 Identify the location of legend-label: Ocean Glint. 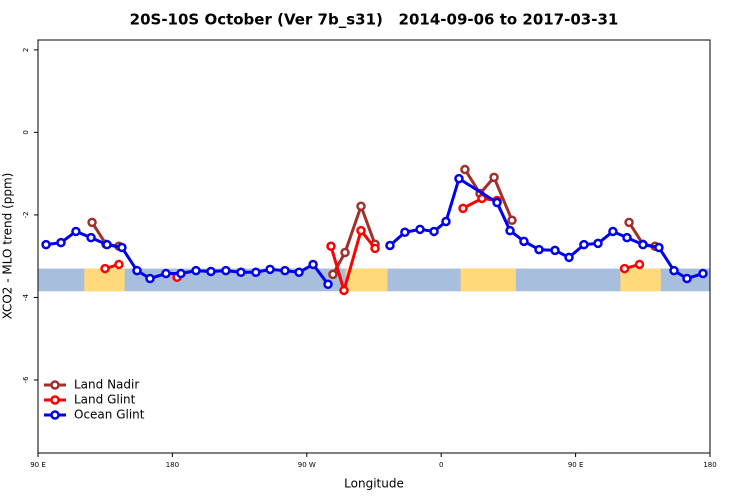
(109, 415).